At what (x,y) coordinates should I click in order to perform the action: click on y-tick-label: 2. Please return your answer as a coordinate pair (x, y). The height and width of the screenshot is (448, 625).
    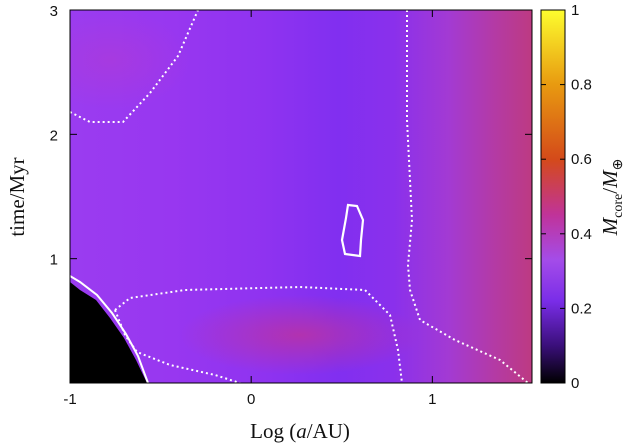
    Looking at the image, I should click on (54, 135).